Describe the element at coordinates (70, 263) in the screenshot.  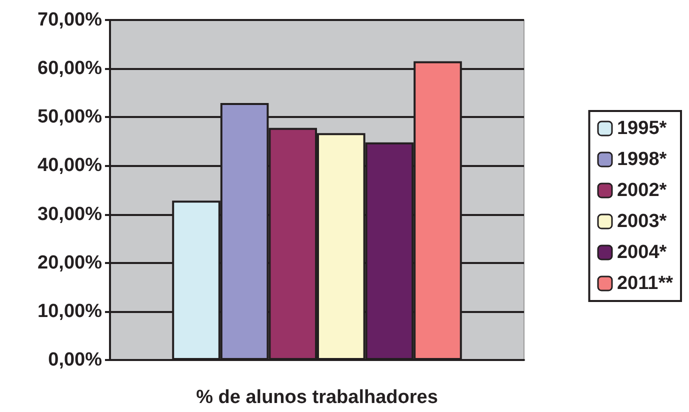
I see `y-tick-label: 20,00%` at that location.